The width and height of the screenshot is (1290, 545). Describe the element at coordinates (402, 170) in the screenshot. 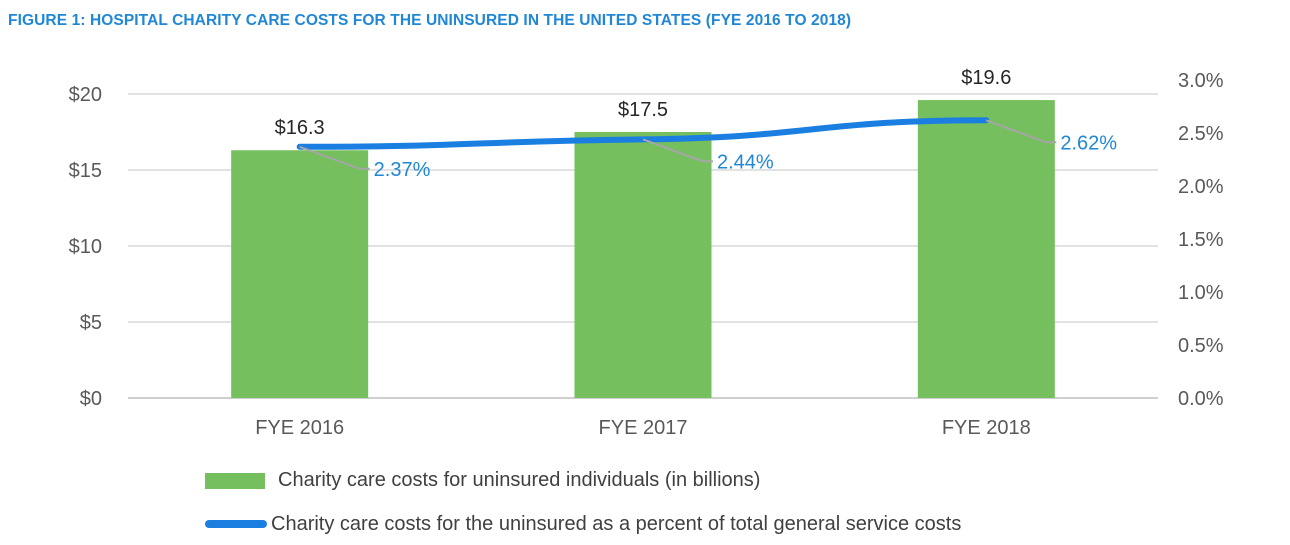

I see `percent-value-label: 2.37%` at that location.